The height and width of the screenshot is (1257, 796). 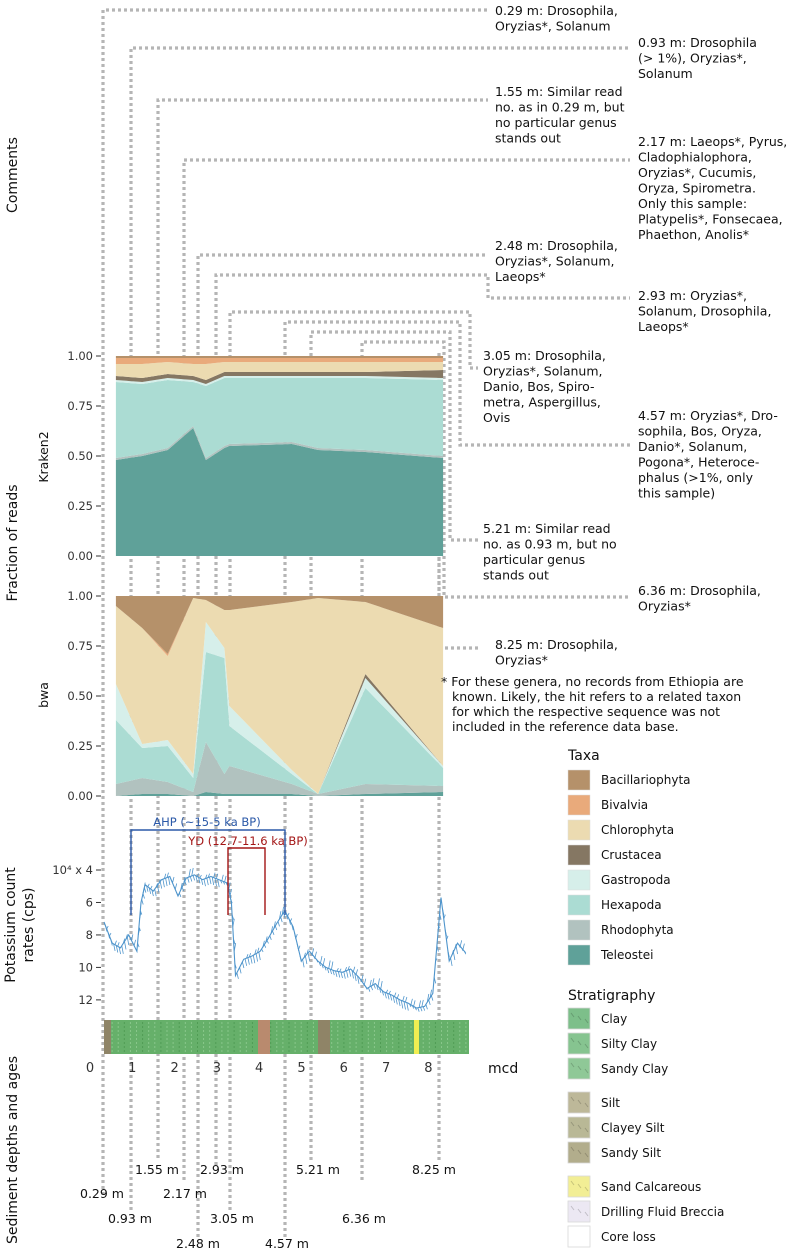 I want to click on kraken-ytick-label: 0.75, so click(x=80, y=406).